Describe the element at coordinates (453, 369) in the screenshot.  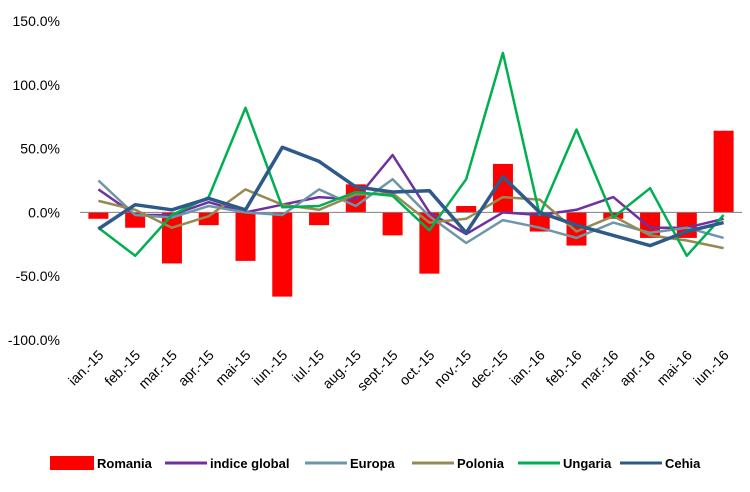
I see `x-tick-label: nov.-15` at that location.